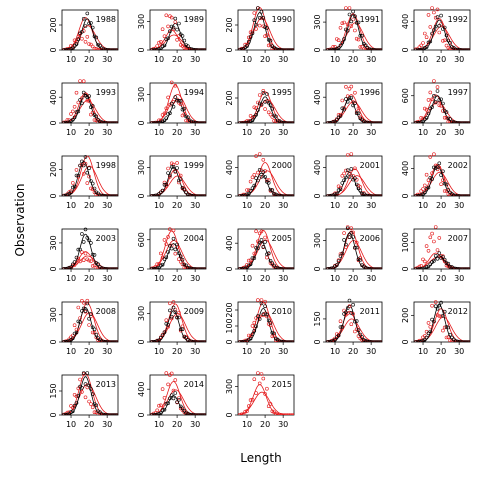  I want to click on x-tick-label: 20, so click(265, 132).